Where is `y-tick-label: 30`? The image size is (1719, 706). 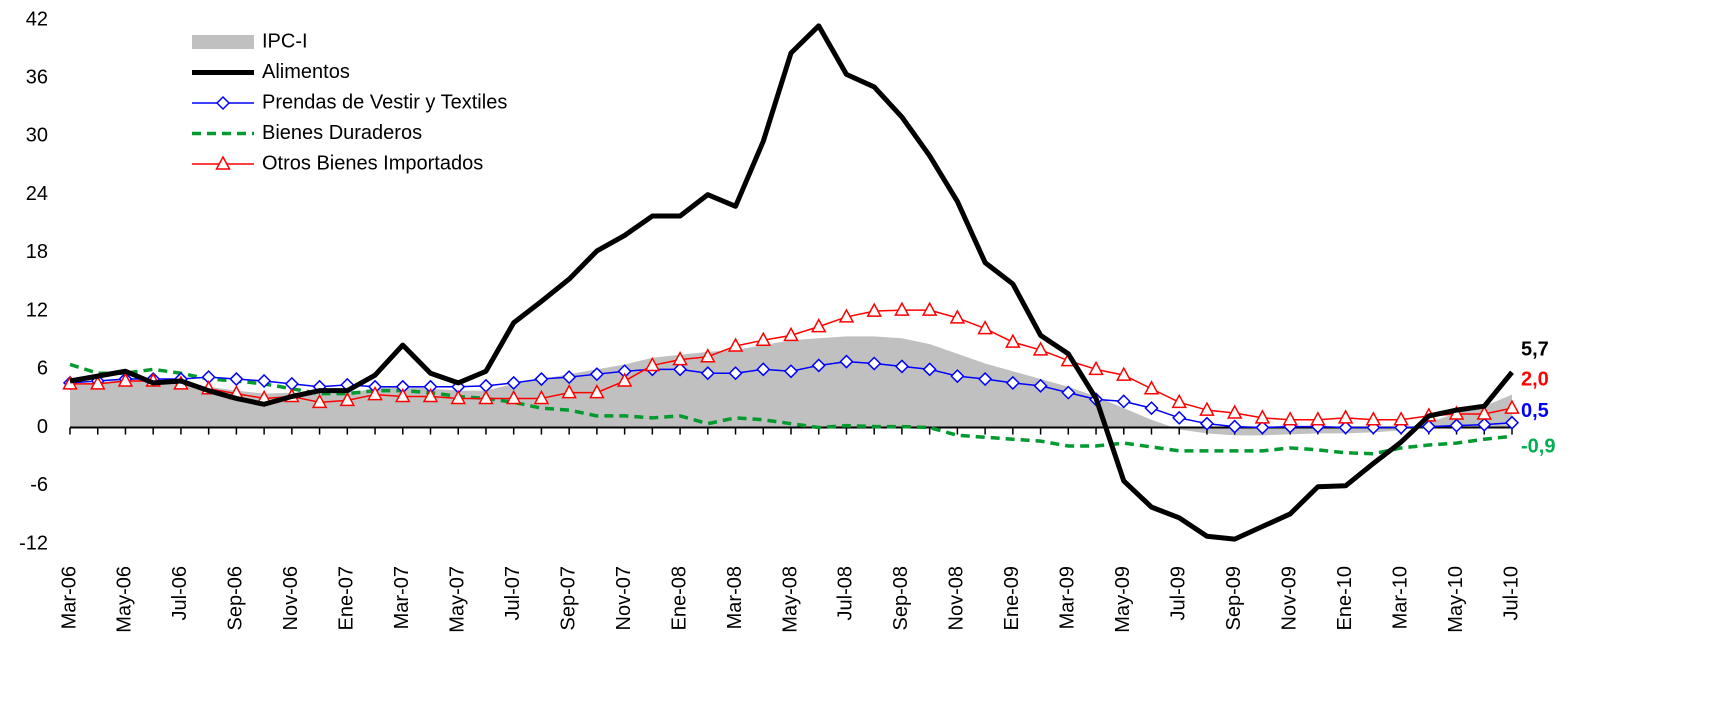
y-tick-label: 30 is located at coordinates (37, 136).